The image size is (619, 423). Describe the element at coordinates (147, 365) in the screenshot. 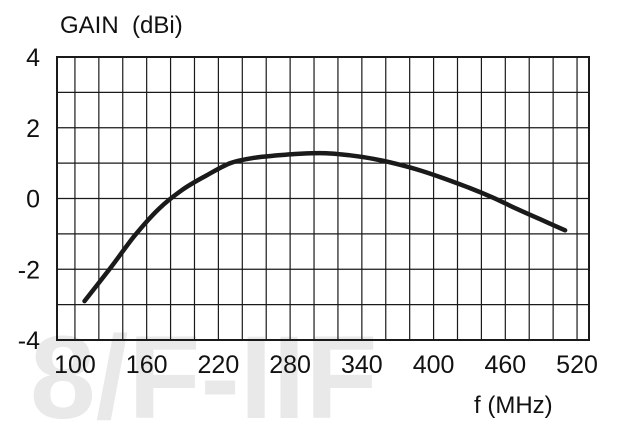

I see `x-tick-label: 160` at that location.